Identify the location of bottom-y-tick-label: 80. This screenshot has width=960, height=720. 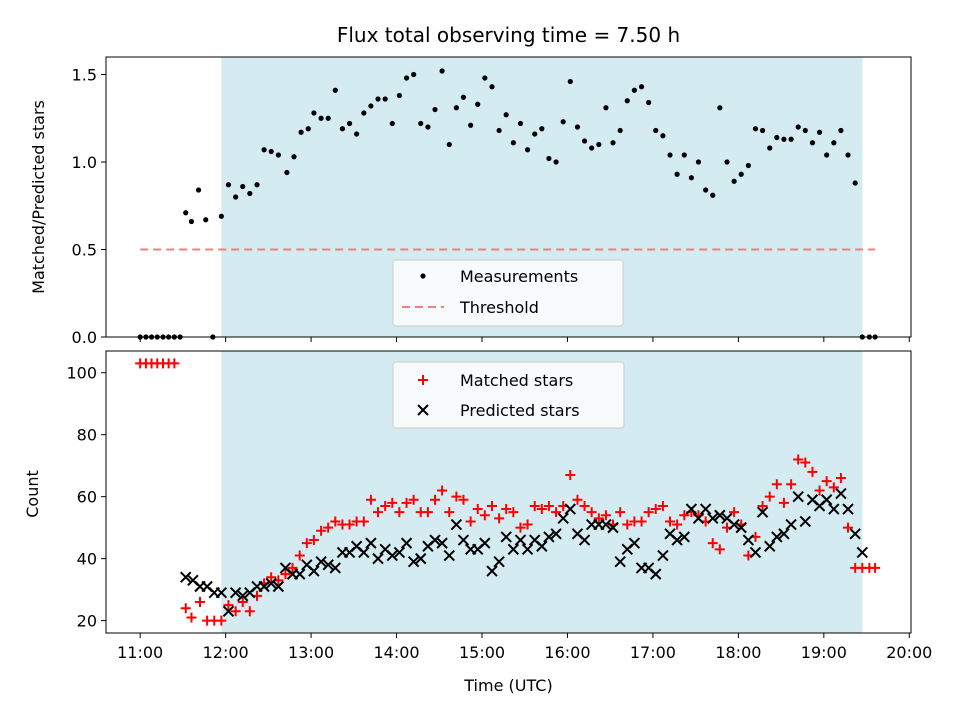
(87, 435).